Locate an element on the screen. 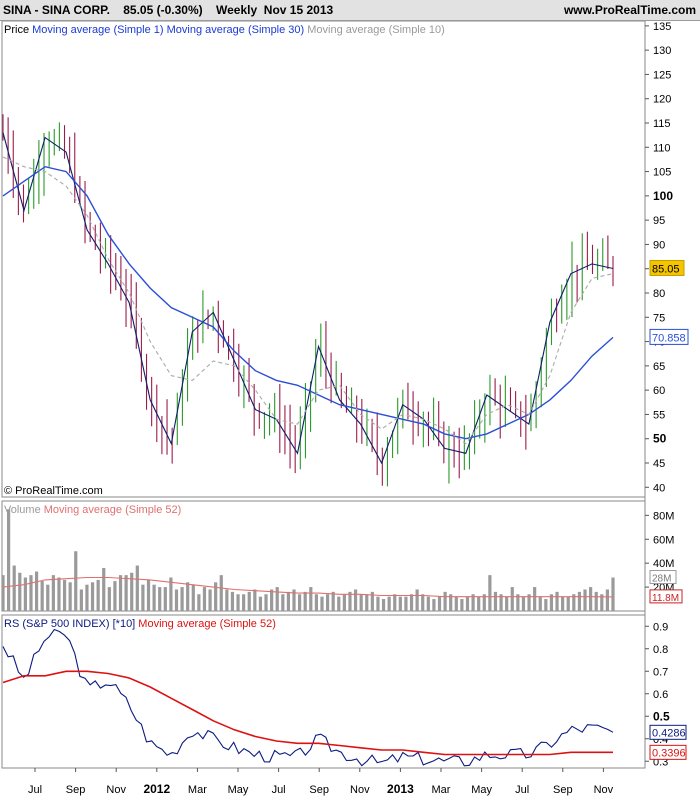  price-tick-label: 90 is located at coordinates (659, 245).